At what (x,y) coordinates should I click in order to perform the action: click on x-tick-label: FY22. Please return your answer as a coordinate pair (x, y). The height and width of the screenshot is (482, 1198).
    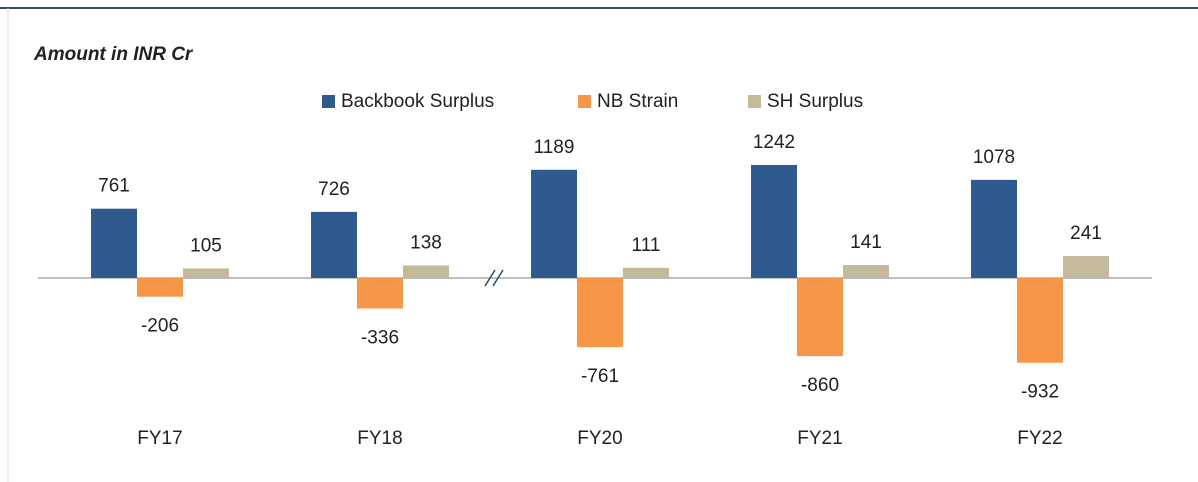
    Looking at the image, I should click on (1039, 438).